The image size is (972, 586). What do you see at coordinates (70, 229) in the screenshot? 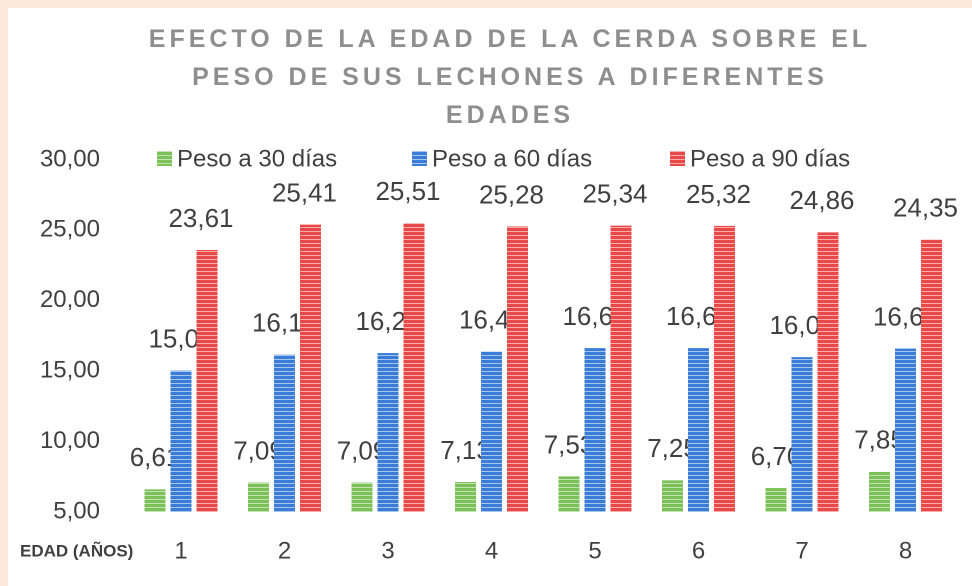
I see `y-tick-label: 25,00` at bounding box center [70, 229].